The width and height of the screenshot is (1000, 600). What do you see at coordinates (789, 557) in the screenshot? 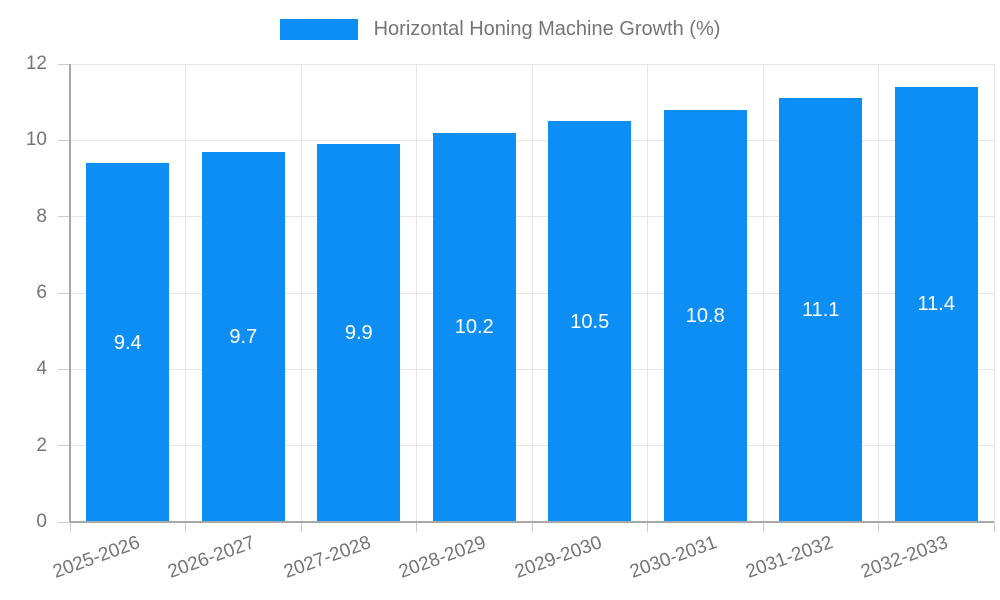
I see `x-axis-tick-label: 2031-2032` at bounding box center [789, 557].